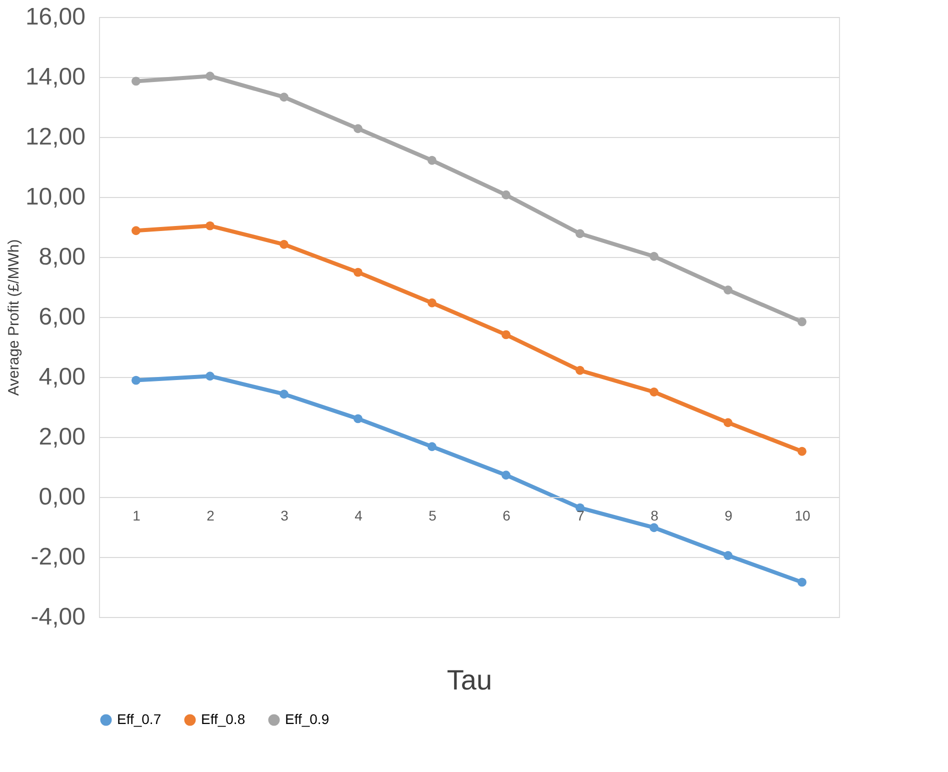 The width and height of the screenshot is (948, 772). Describe the element at coordinates (358, 516) in the screenshot. I see `x-tick-label: 4` at that location.